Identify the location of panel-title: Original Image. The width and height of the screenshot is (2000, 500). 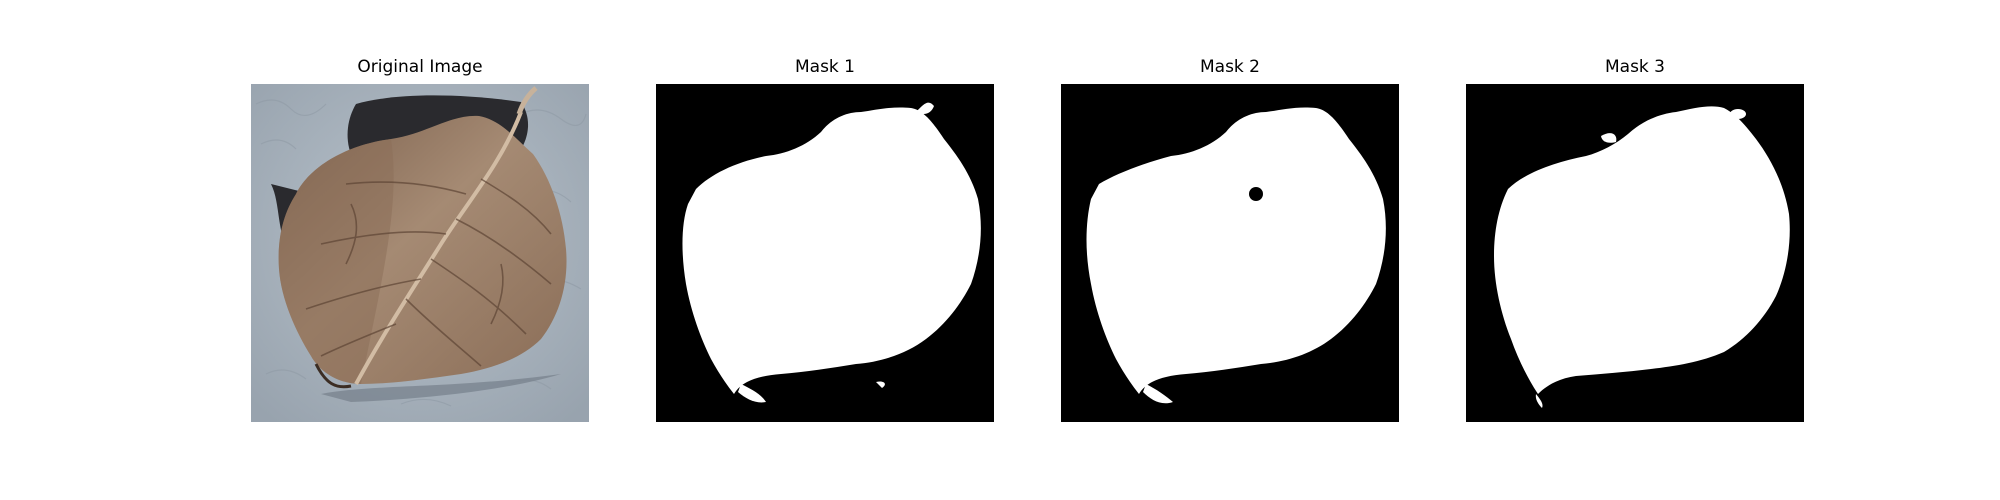
(420, 67).